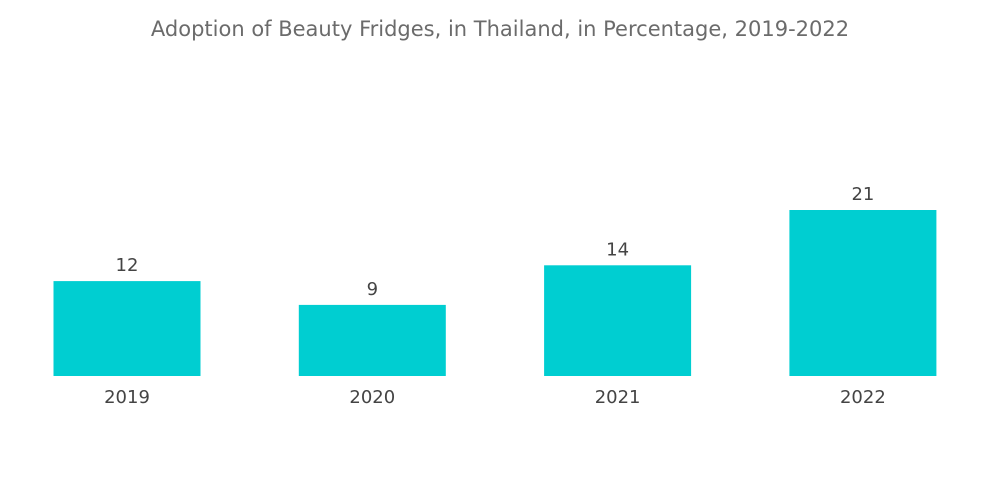  I want to click on bar-2020, so click(372, 340).